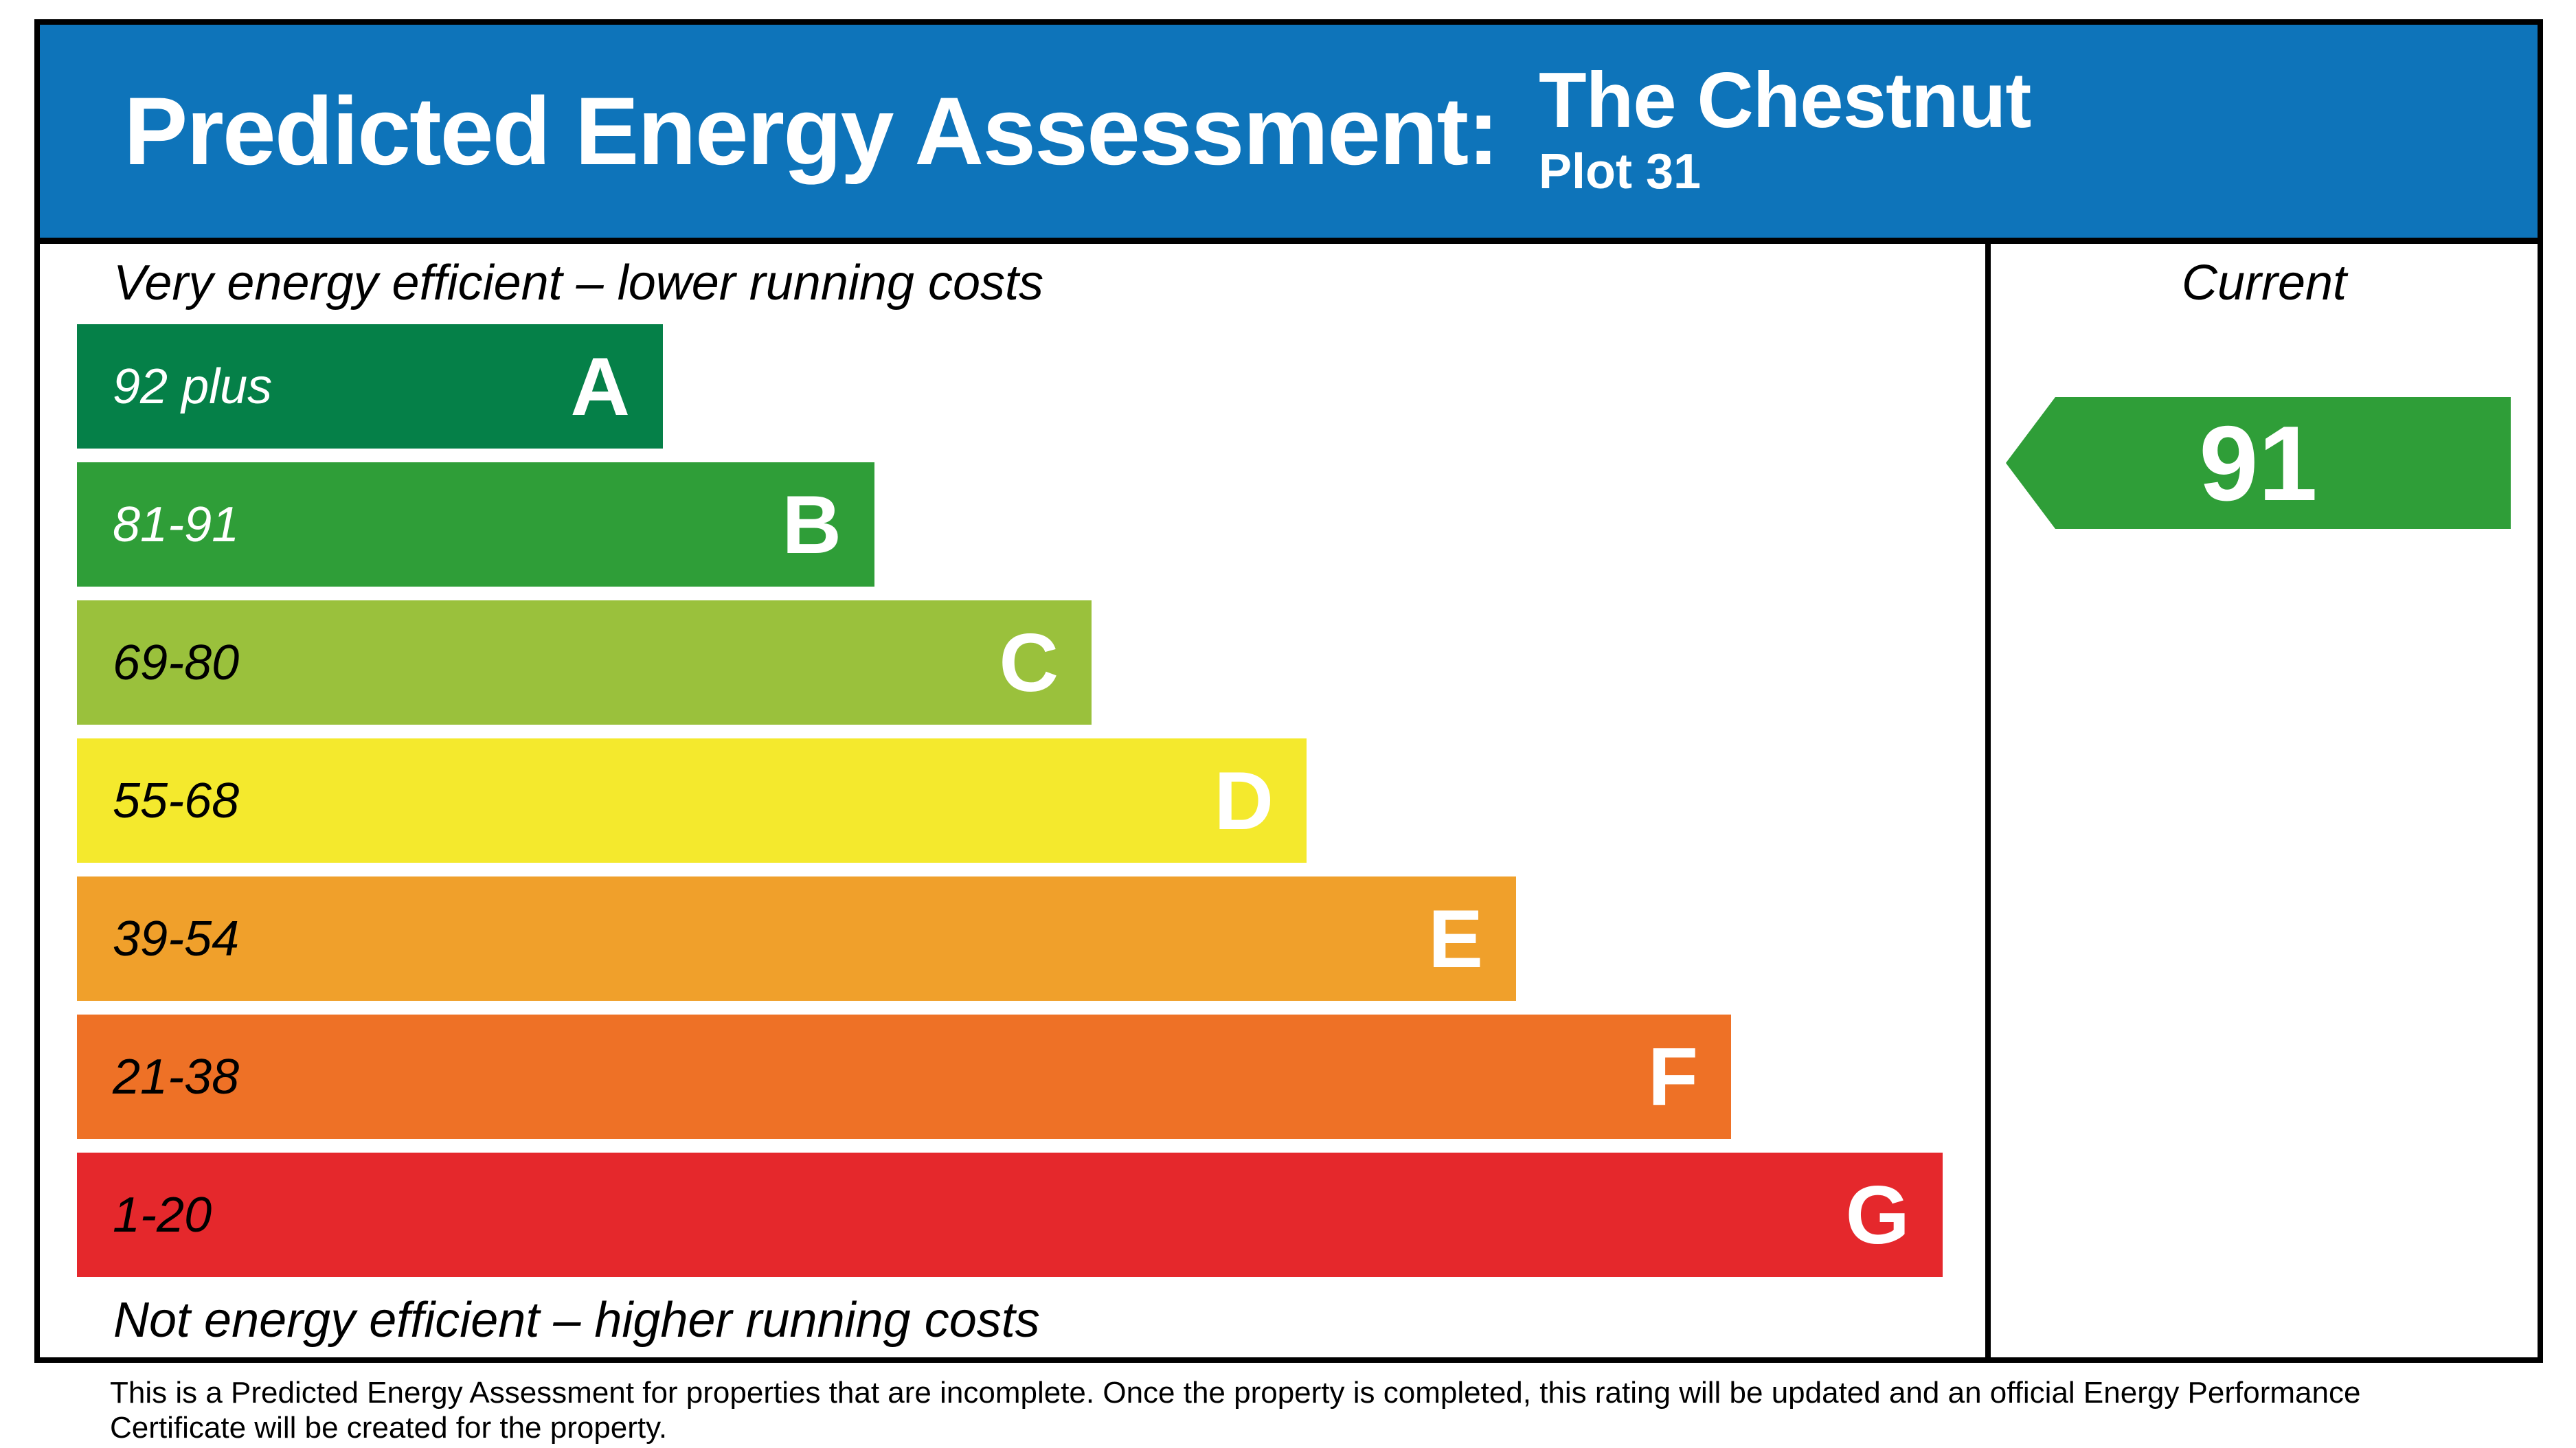  What do you see at coordinates (1029, 662) in the screenshot?
I see `band-letter: C` at bounding box center [1029, 662].